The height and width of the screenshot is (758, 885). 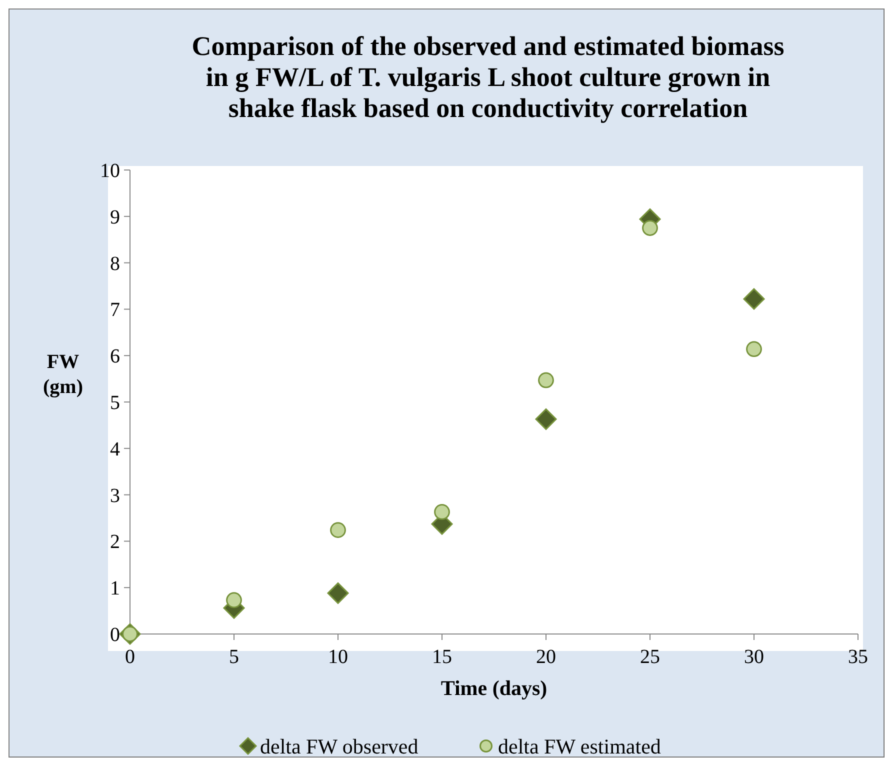 What do you see at coordinates (546, 657) in the screenshot?
I see `x-tick-label: 20` at bounding box center [546, 657].